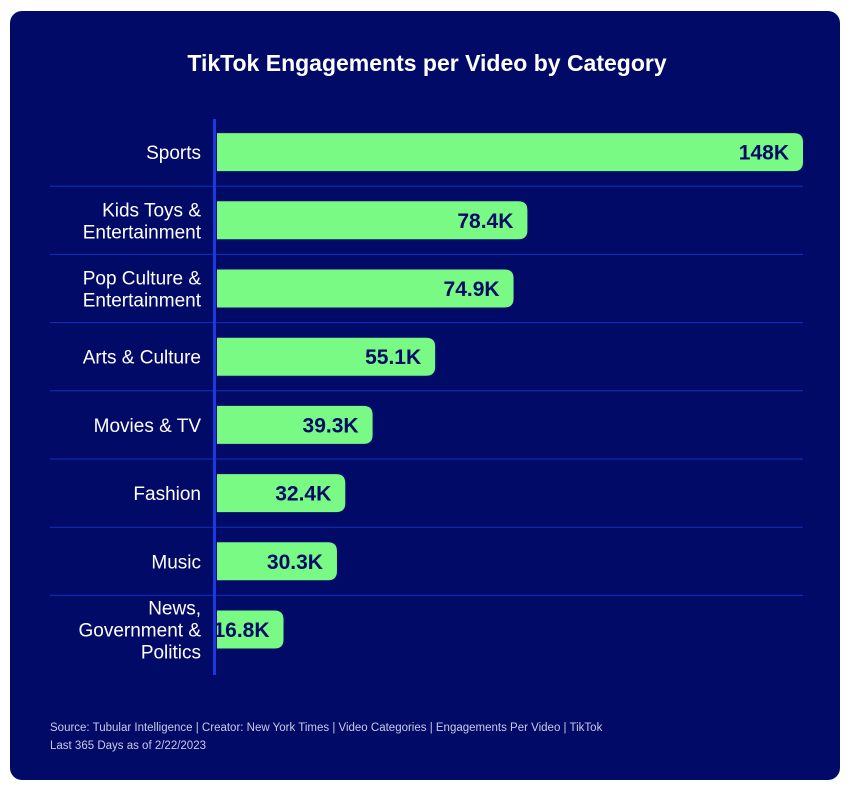 The width and height of the screenshot is (854, 794). Describe the element at coordinates (174, 609) in the screenshot. I see `category-label-line: News,` at that location.